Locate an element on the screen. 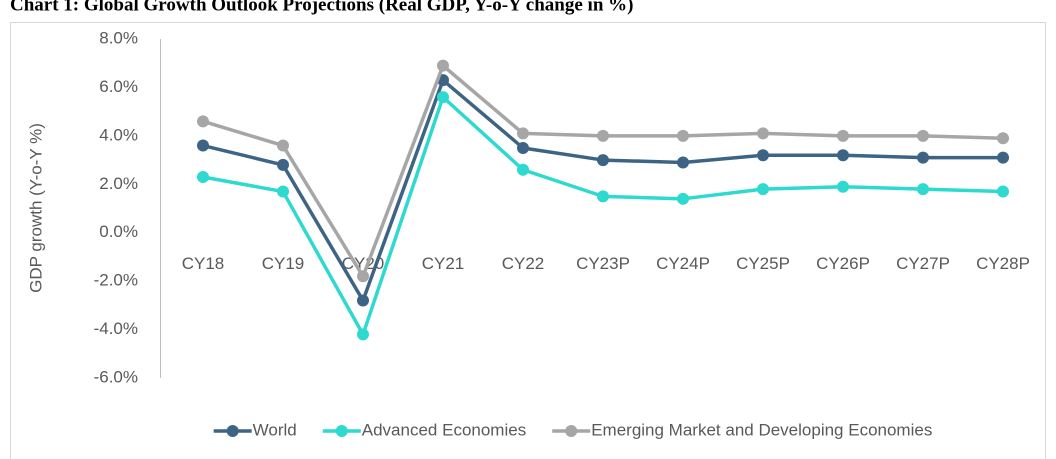 The height and width of the screenshot is (459, 1056). x-tick-label: CY28P is located at coordinates (1003, 263).